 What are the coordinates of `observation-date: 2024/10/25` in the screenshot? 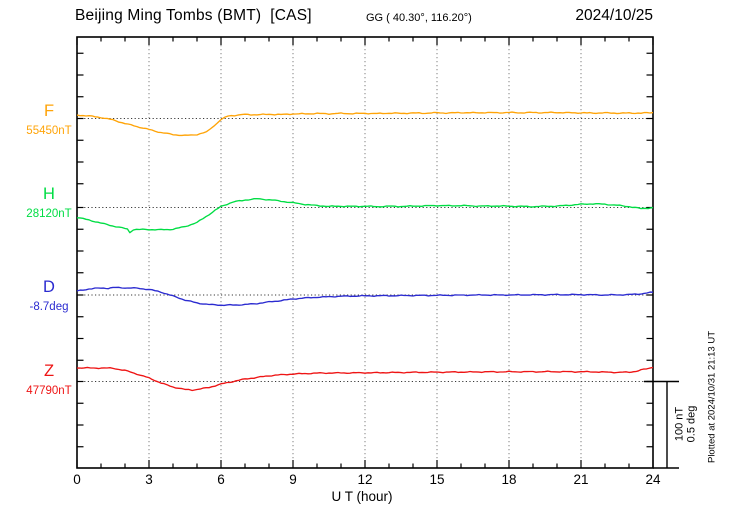 It's located at (614, 15).